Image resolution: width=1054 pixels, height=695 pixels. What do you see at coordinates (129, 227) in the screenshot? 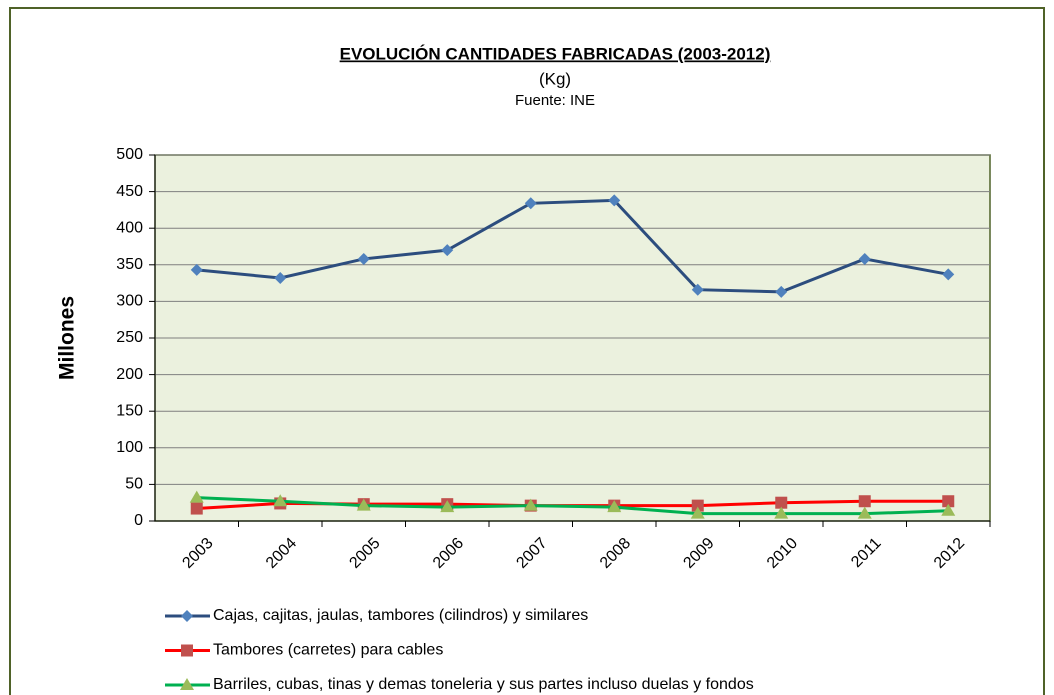
I see `y-tick-label: 400` at bounding box center [129, 227].